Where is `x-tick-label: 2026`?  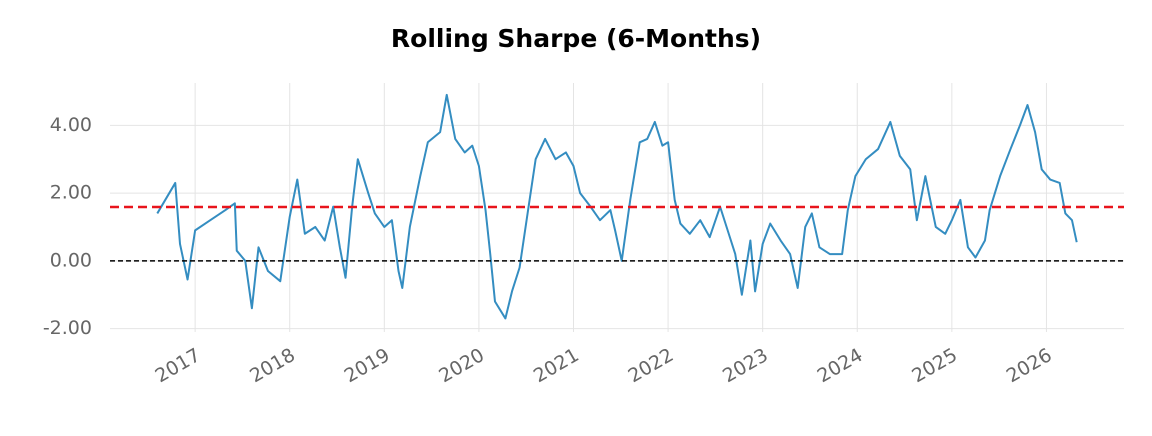
x-tick-label: 2026 is located at coordinates (1029, 365).